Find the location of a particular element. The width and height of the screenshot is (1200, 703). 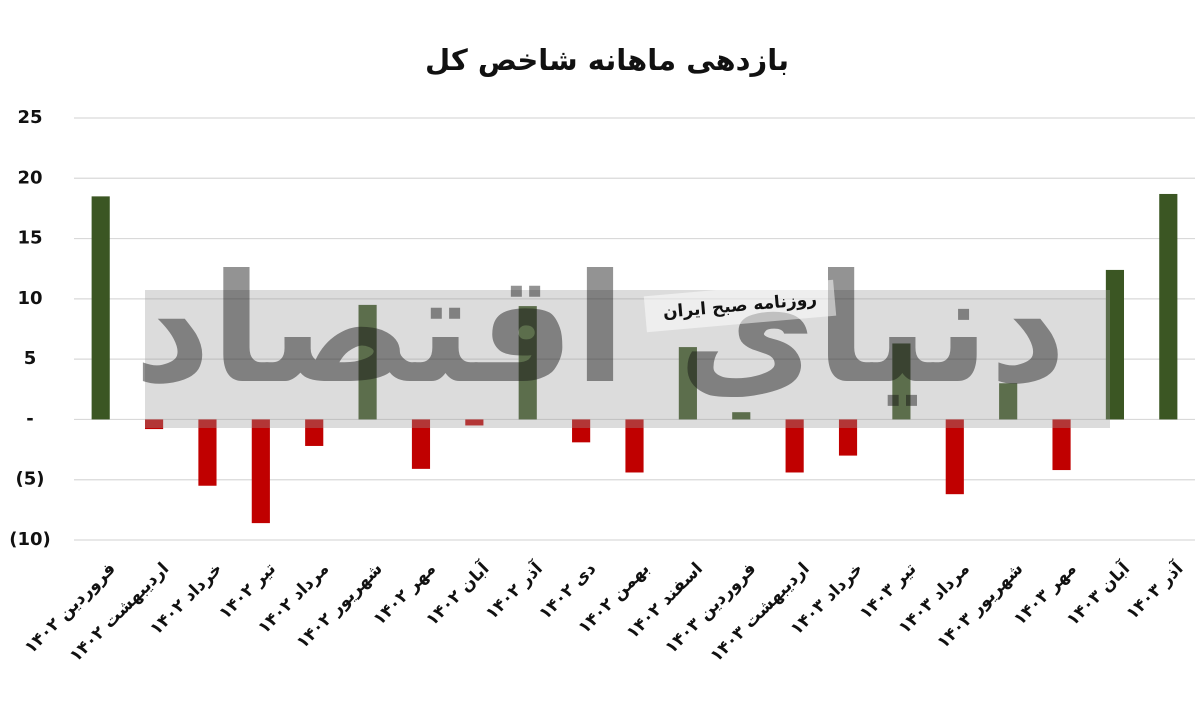

y-tick-label: 5 is located at coordinates (30, 358).